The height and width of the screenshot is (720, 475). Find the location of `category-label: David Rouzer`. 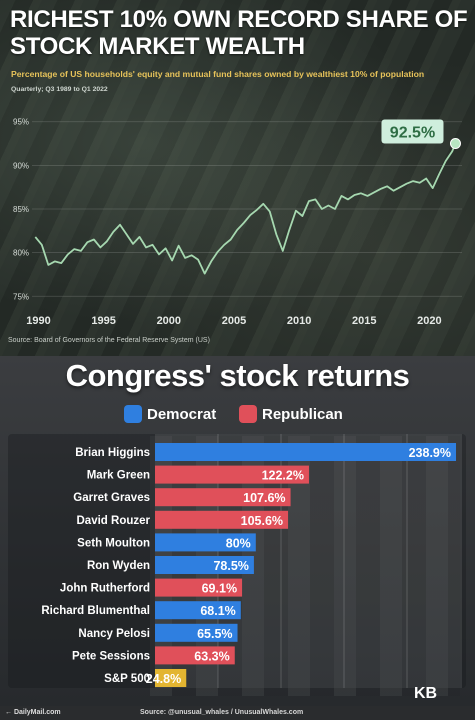

category-label: David Rouzer is located at coordinates (114, 521).